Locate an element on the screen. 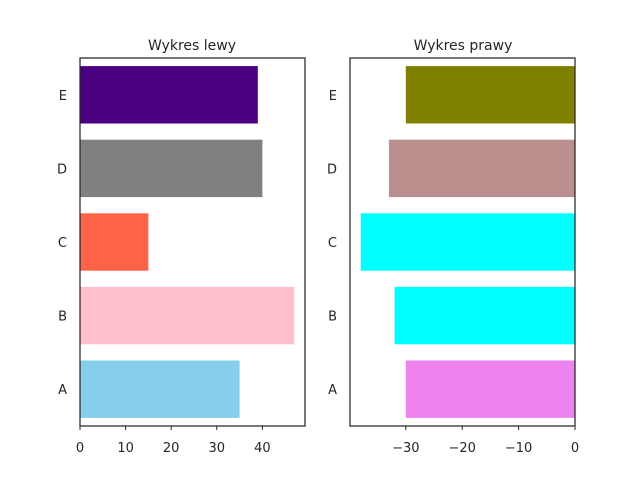 Image resolution: width=640 pixels, height=480 pixels. left-chart-y-tick-label-b: B is located at coordinates (62, 317).